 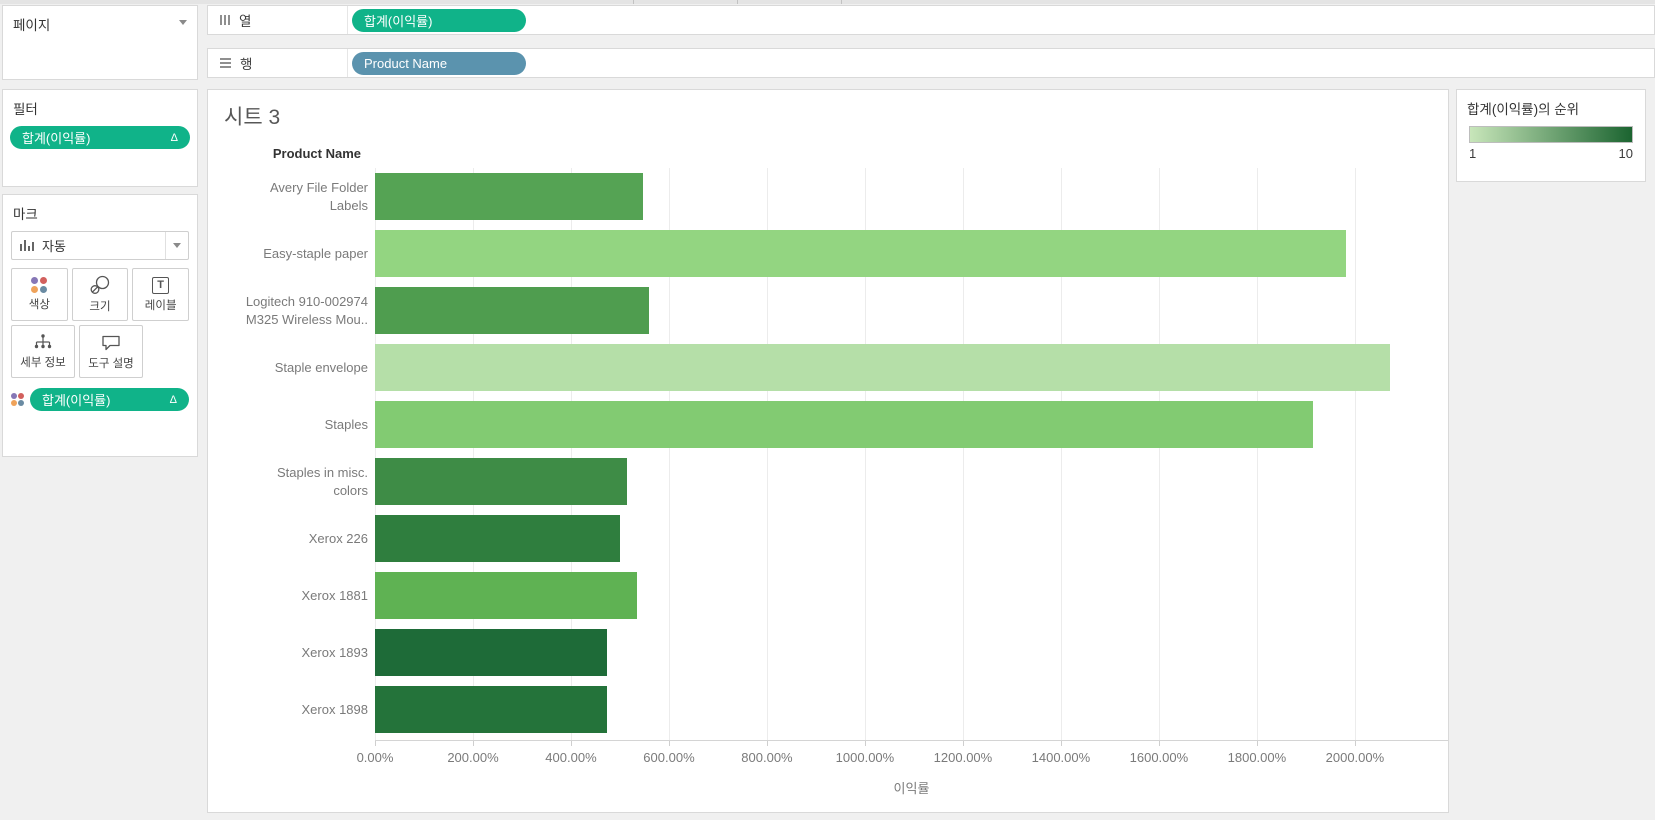 I want to click on rows-shelf-label: 행, so click(x=278, y=63).